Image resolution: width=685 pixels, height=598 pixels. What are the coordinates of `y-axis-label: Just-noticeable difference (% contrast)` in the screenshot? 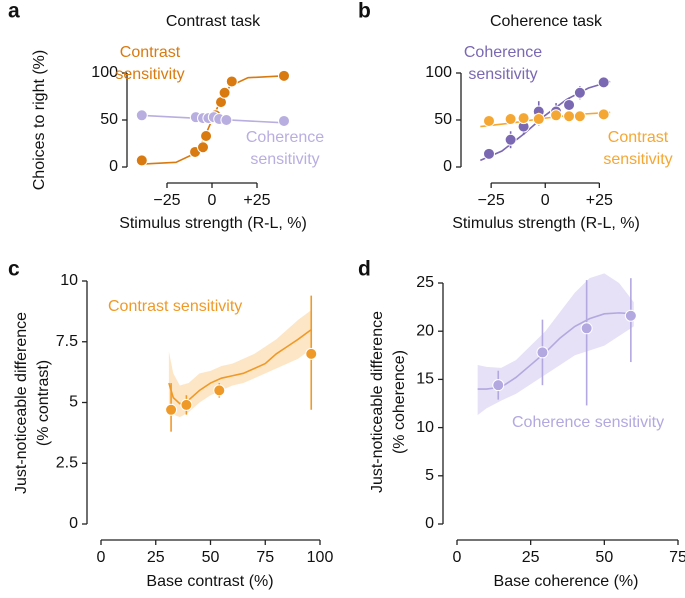 It's located at (32, 403).